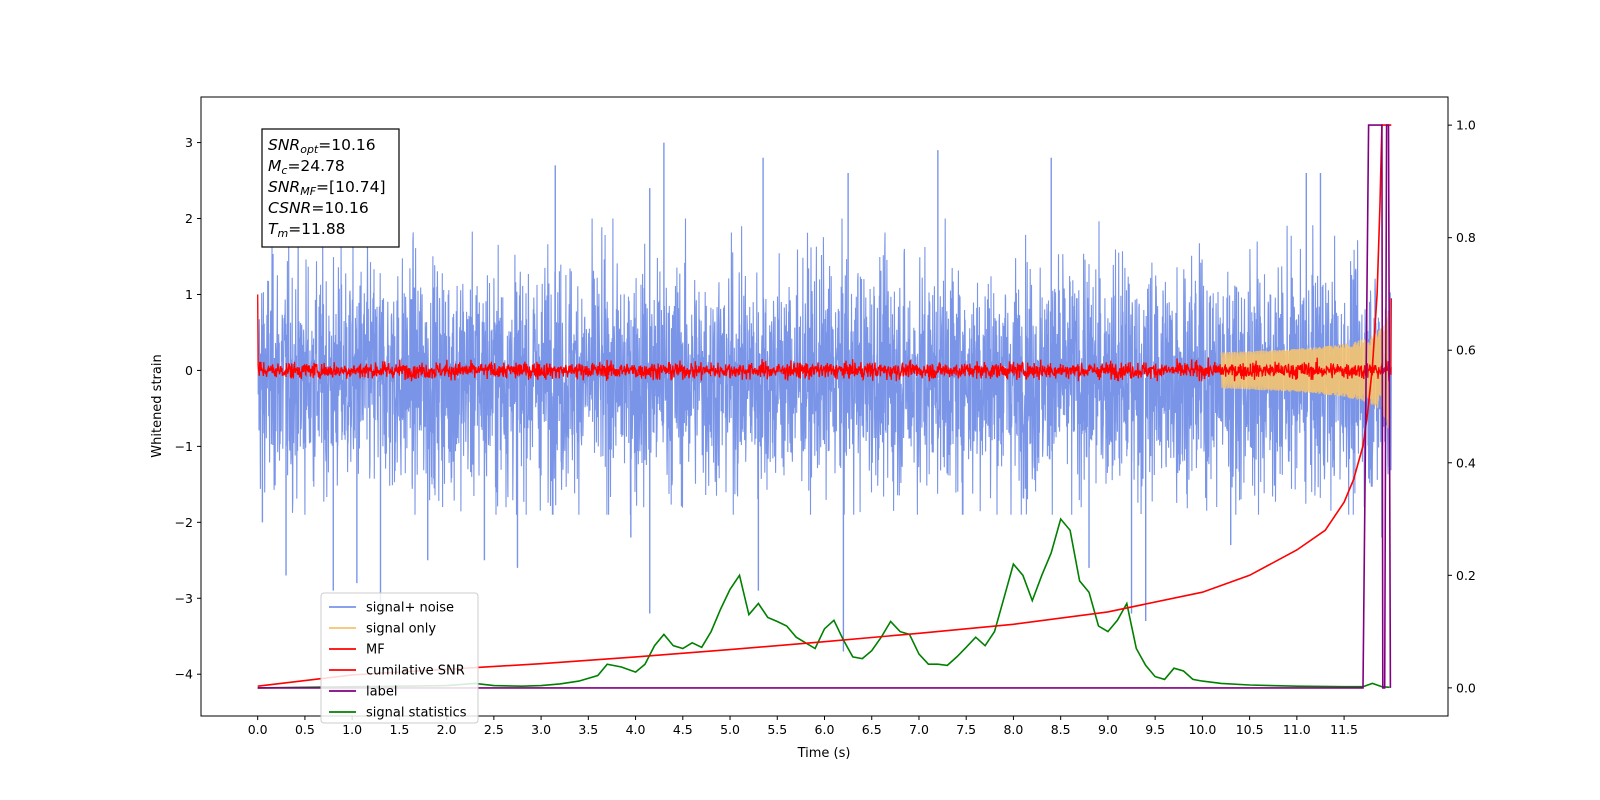 The image size is (1600, 800). I want to click on x-tick-label: 11.0, so click(1297, 729).